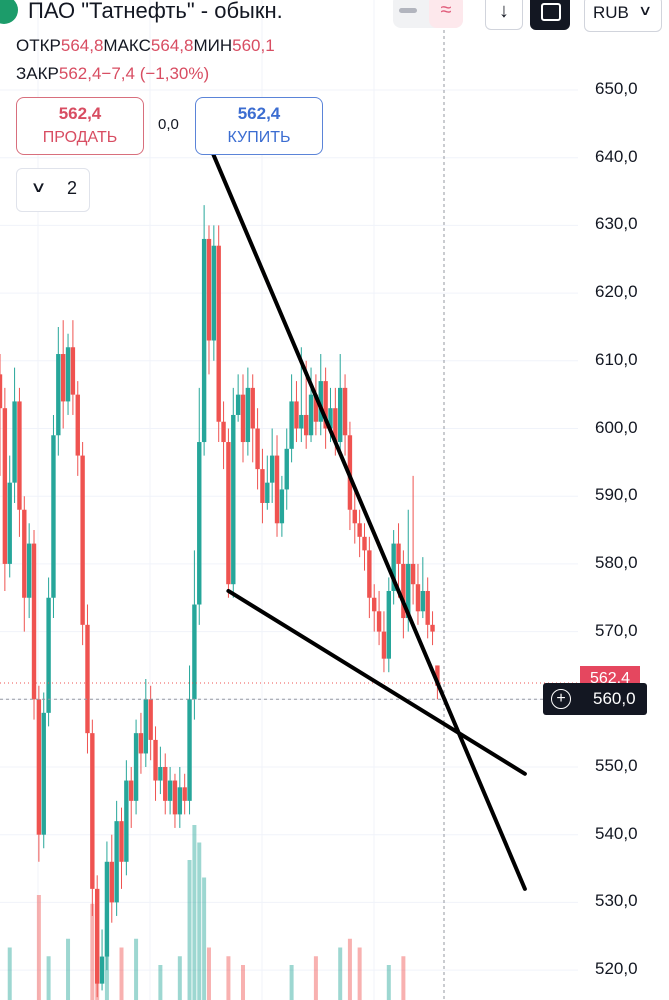 The height and width of the screenshot is (1000, 669). Describe the element at coordinates (80, 126) in the screenshot. I see `sell-button: 562,4 ПРОДАТЬ` at that location.